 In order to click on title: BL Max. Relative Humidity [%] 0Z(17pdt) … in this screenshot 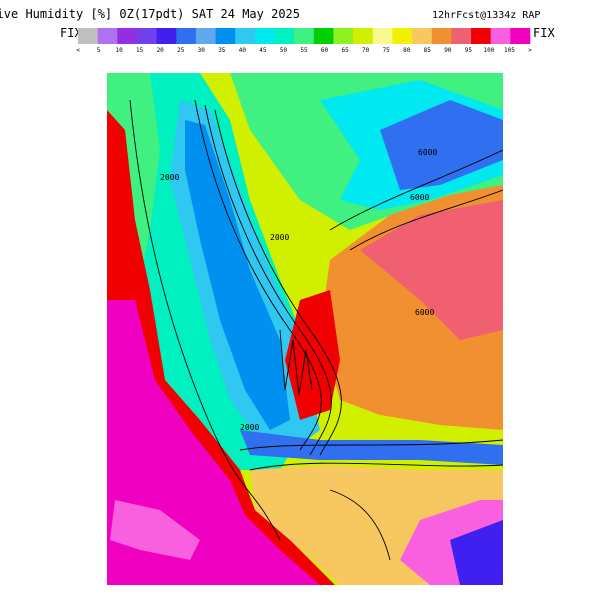, I will do `click(150, 14)`.